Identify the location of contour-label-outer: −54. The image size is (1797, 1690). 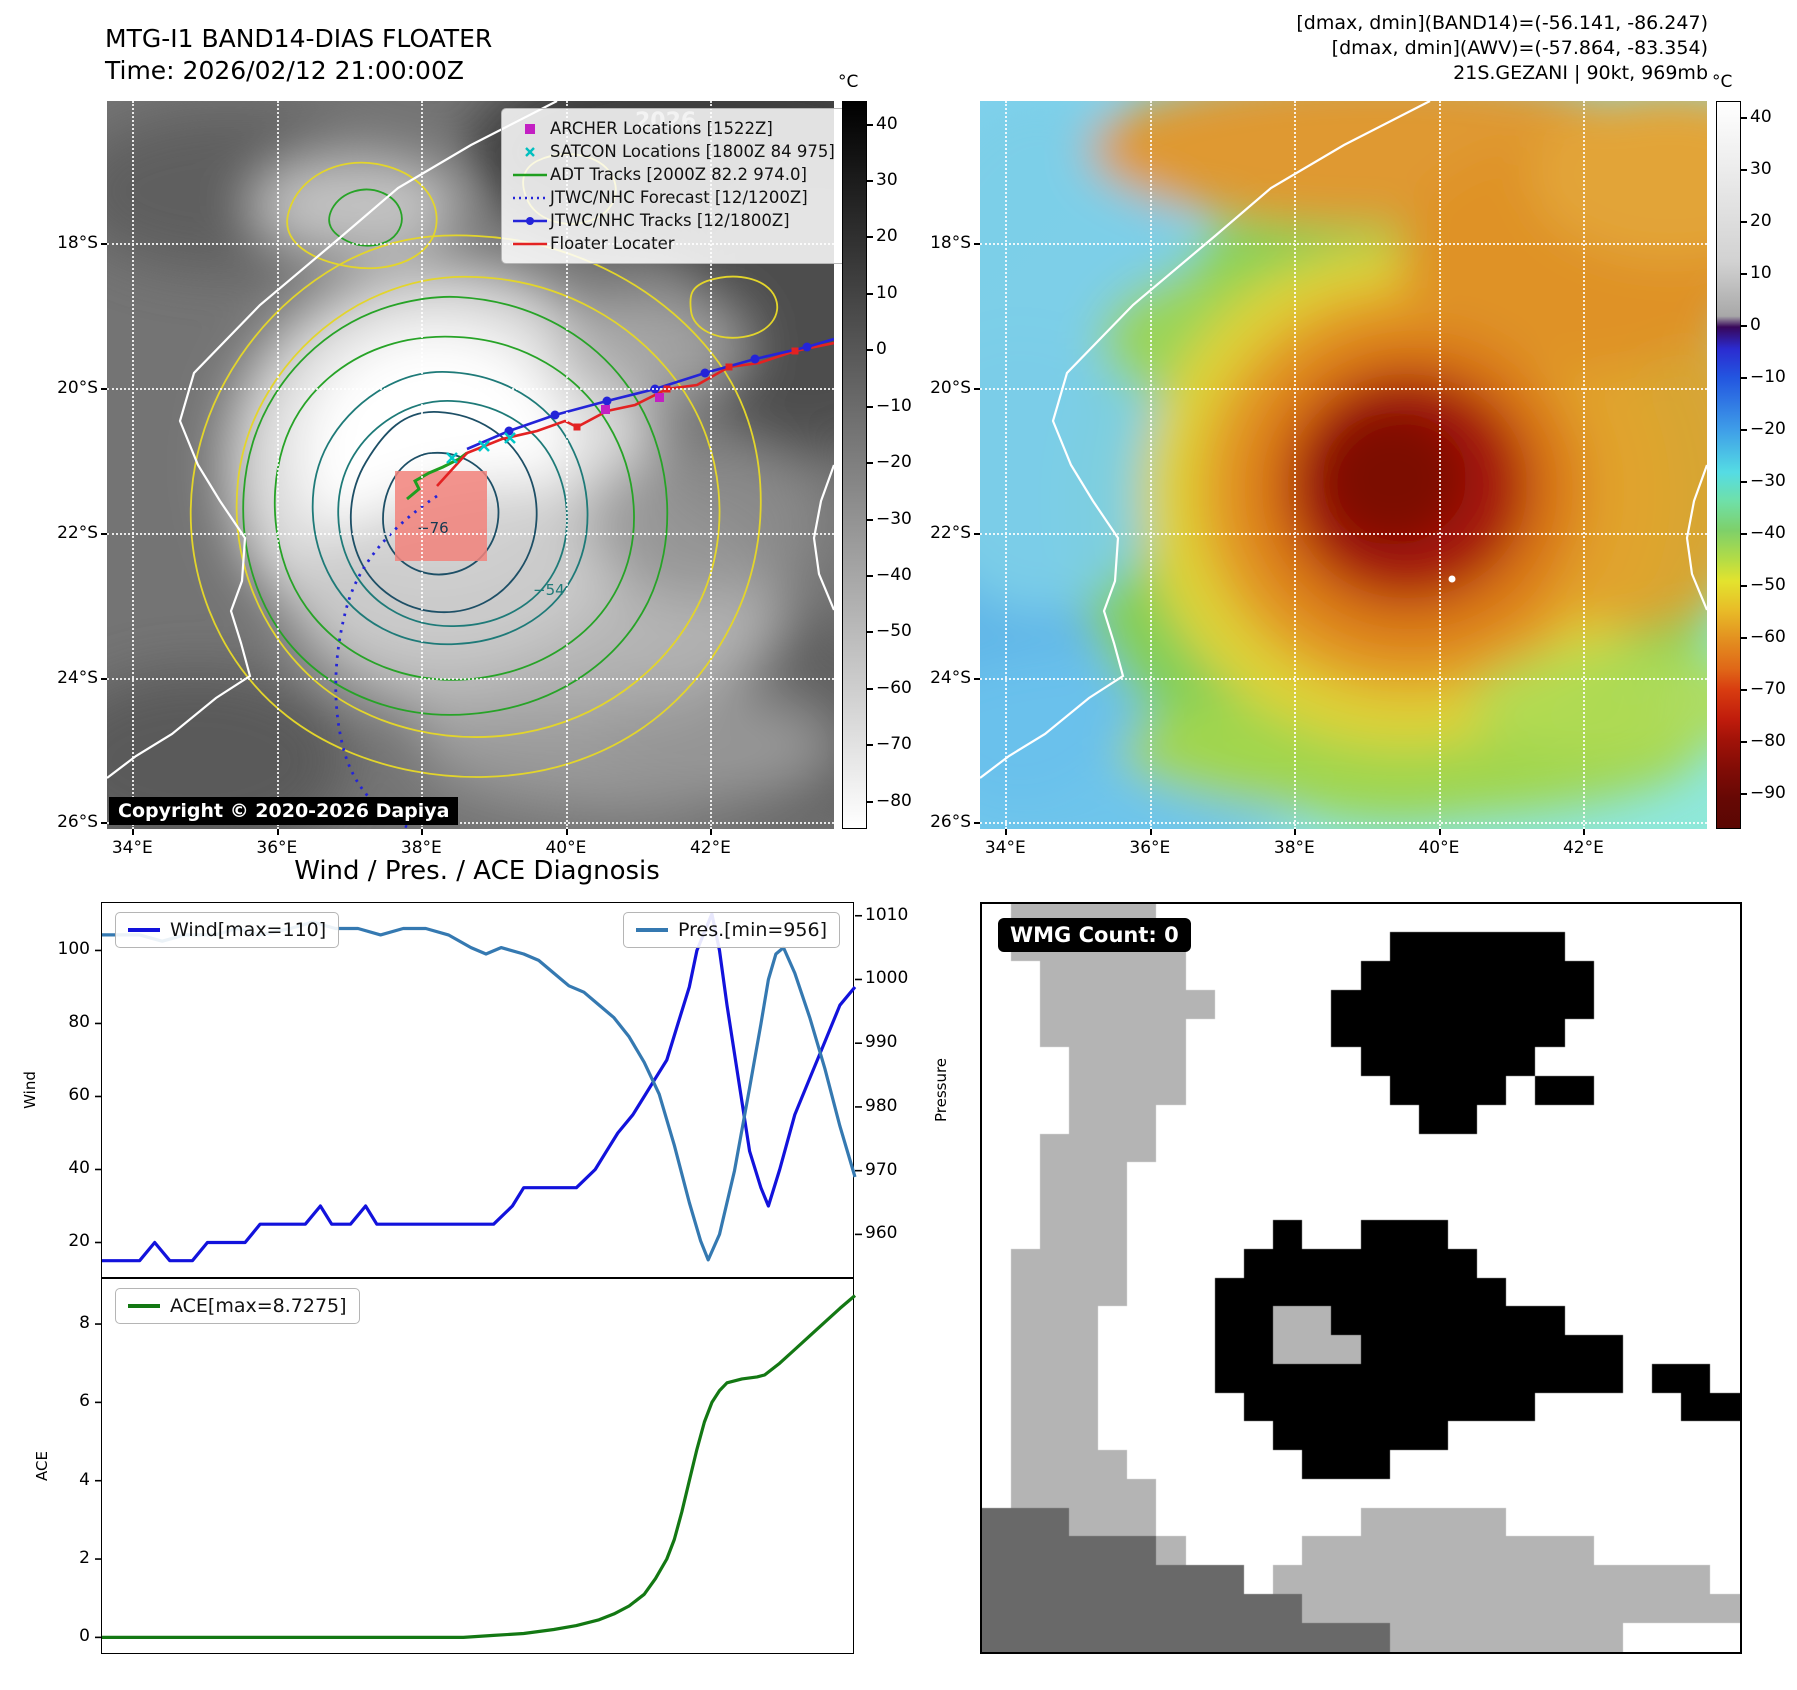
(549, 590).